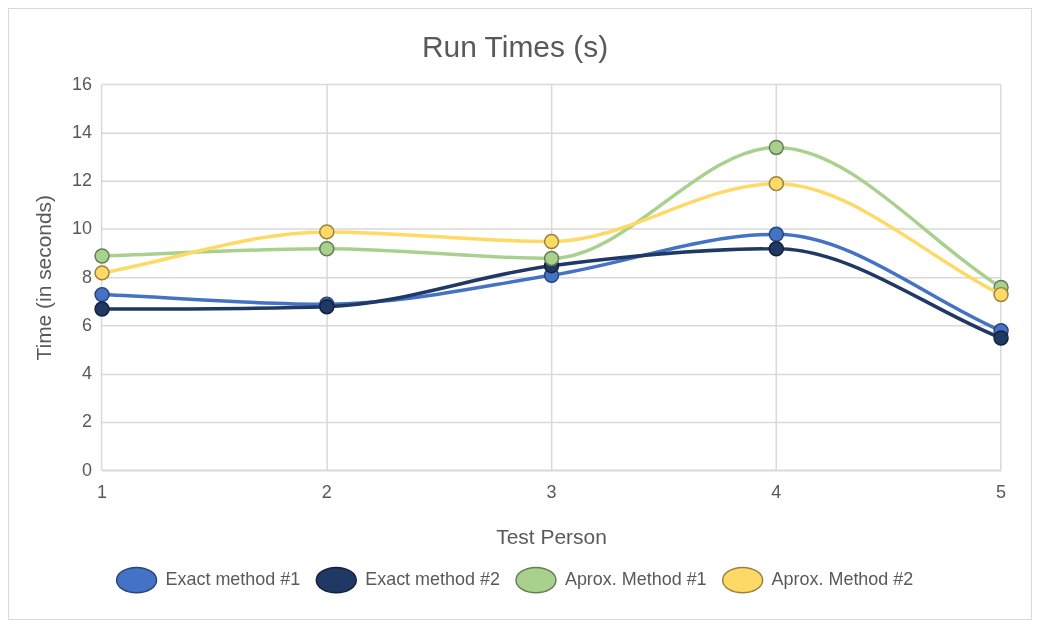  What do you see at coordinates (44, 277) in the screenshot?
I see `y-axis-title: Time (in seconds)` at bounding box center [44, 277].